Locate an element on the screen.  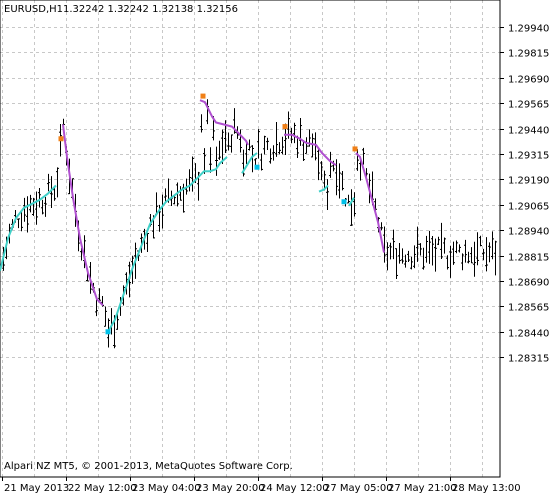
y-tick-label: 1.29315 is located at coordinates (528, 156).